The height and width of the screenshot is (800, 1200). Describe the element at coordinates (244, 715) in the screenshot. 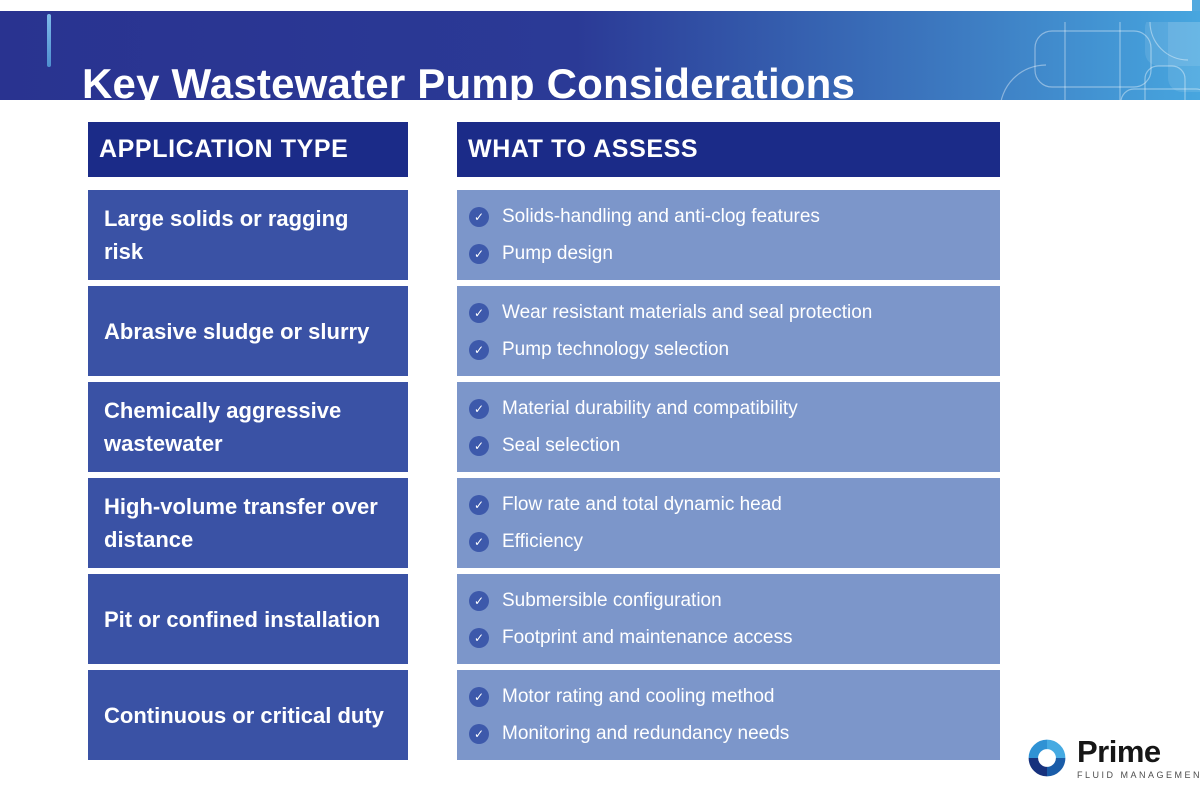

I see `application-label: Continuous or critical duty` at that location.